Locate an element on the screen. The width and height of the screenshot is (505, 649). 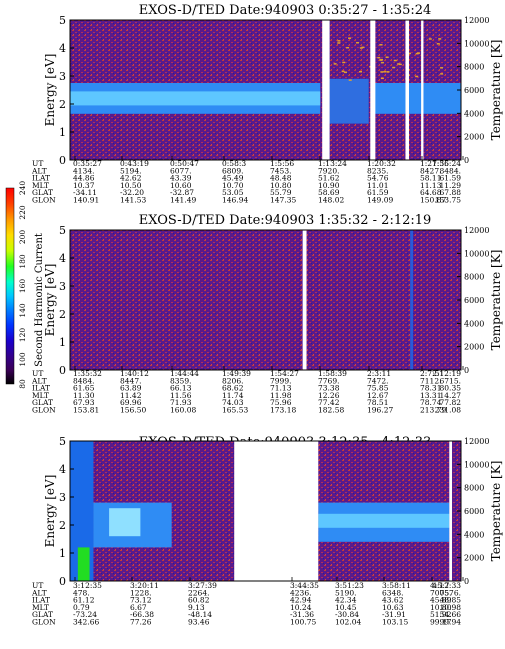
panel-3-ylabel-right: Temperature [K] is located at coordinates (496, 511).